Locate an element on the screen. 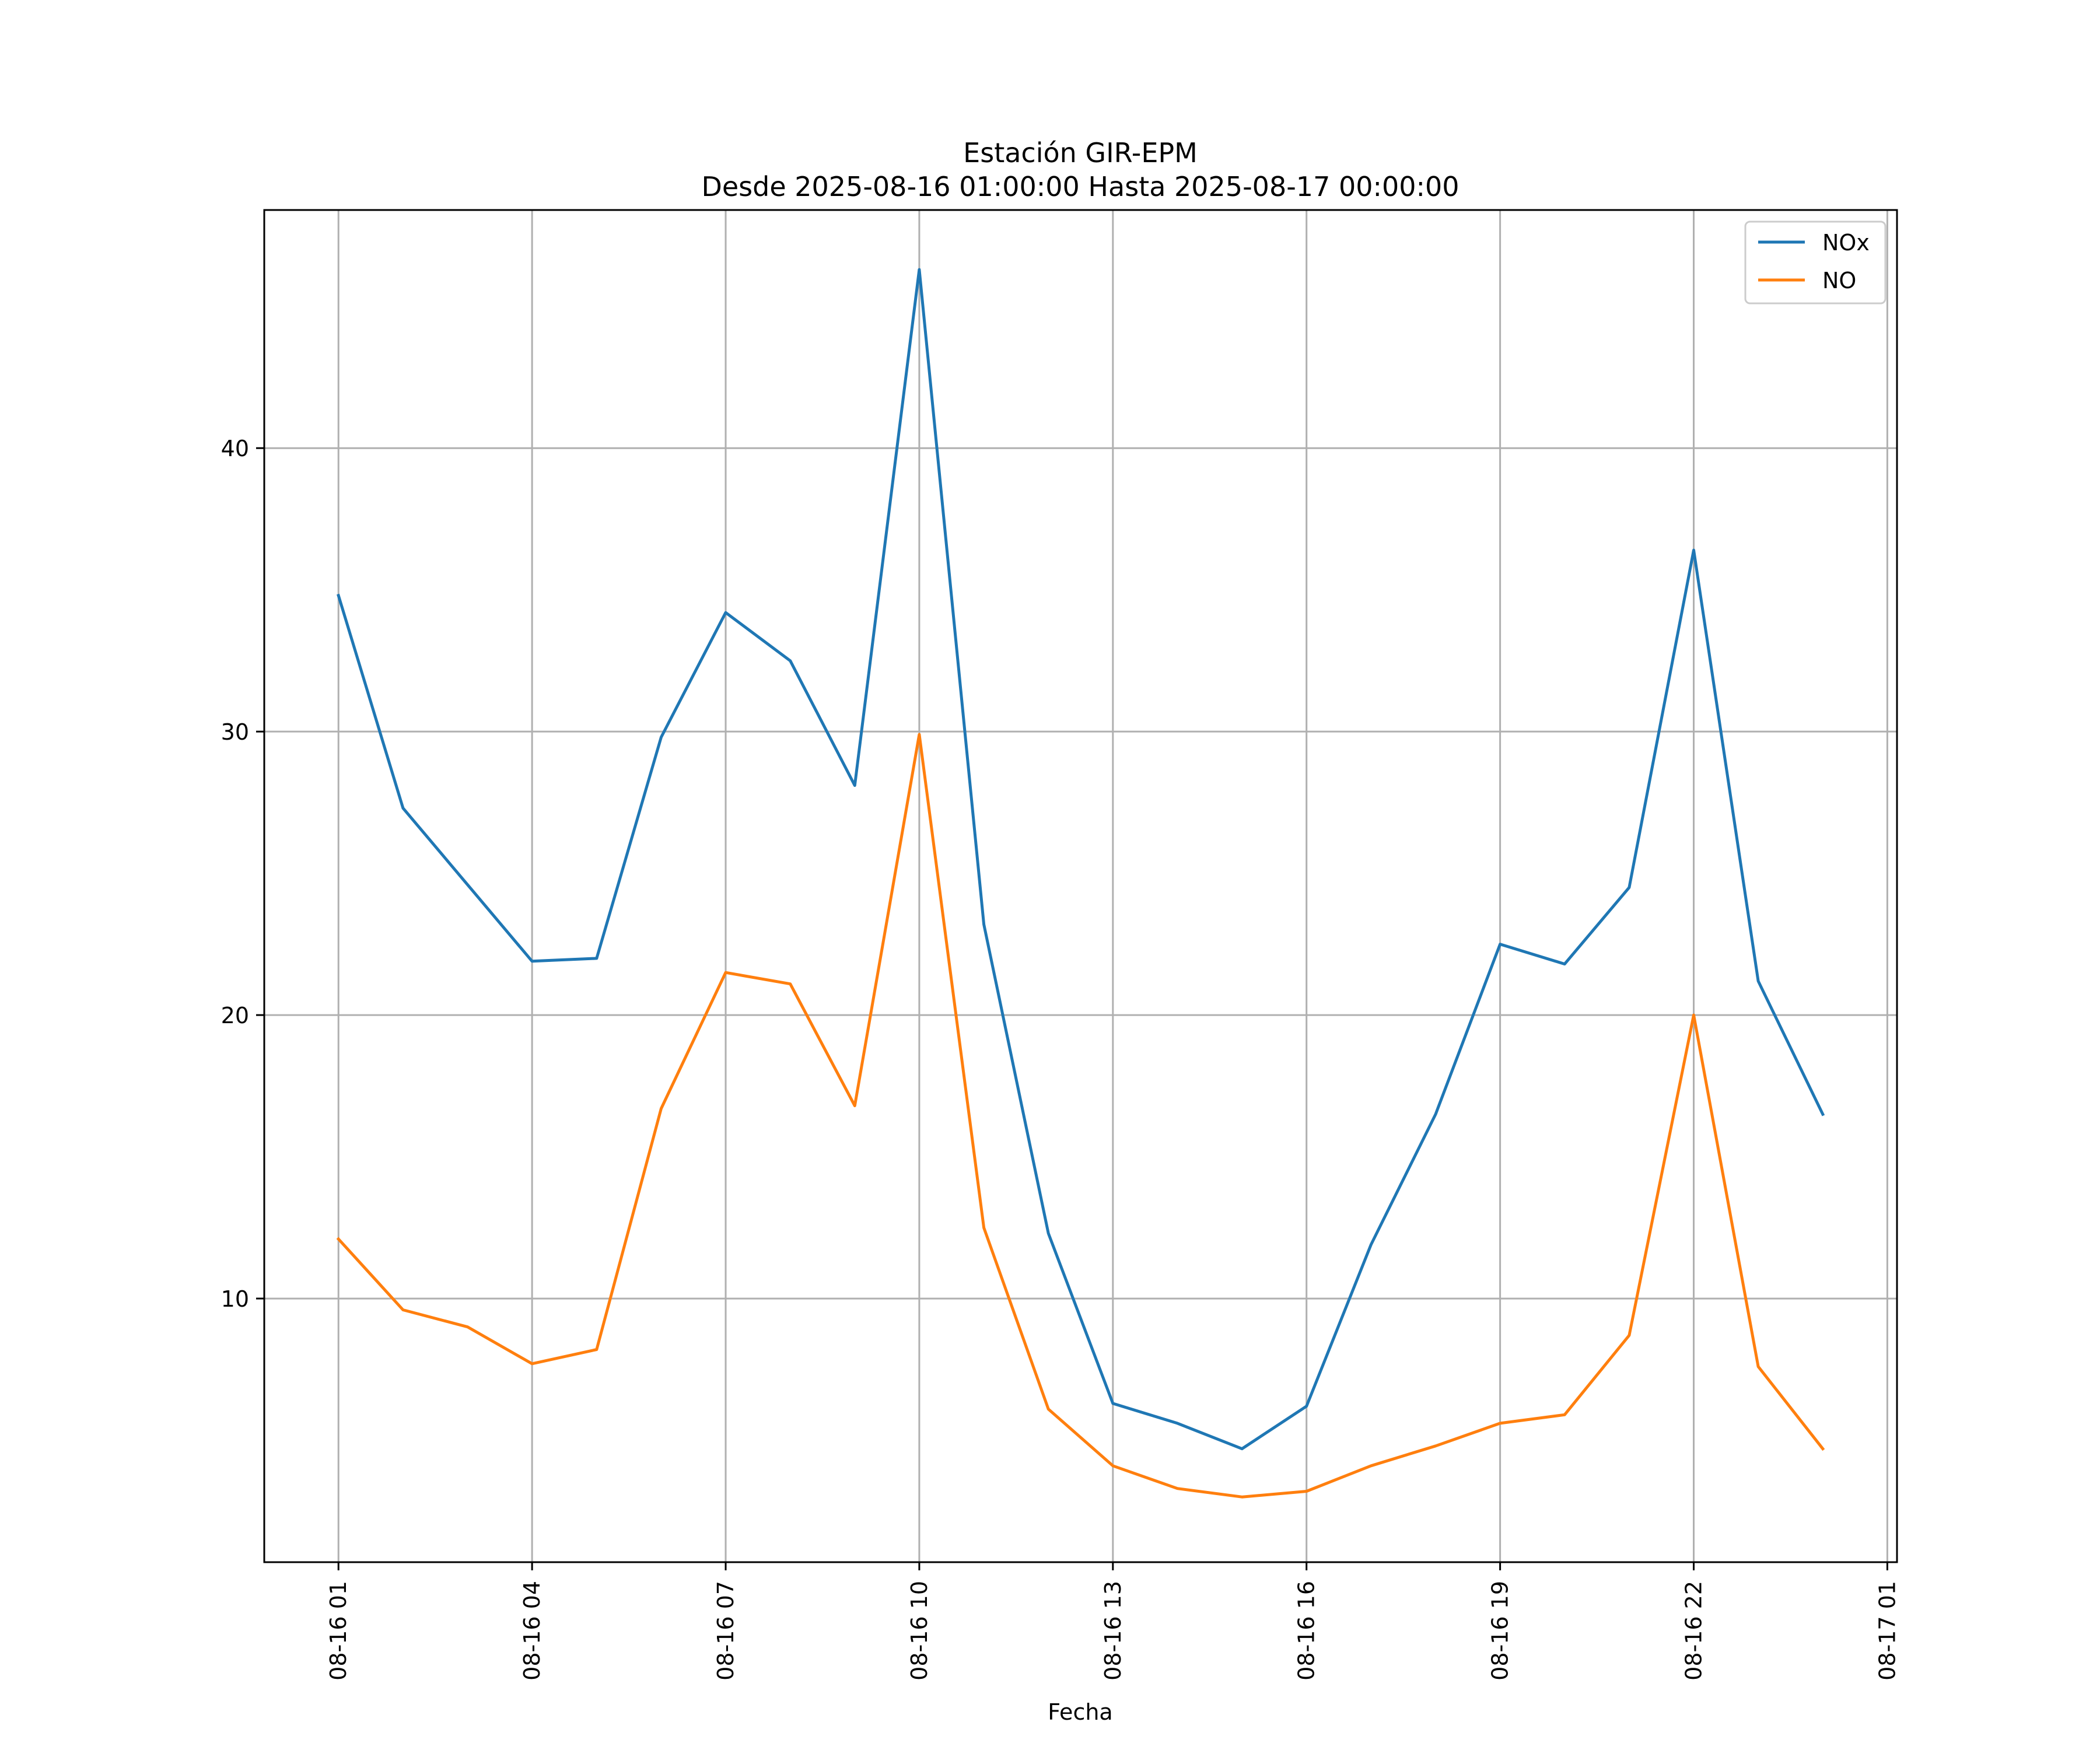  y-tick-label: 10 is located at coordinates (235, 1299).